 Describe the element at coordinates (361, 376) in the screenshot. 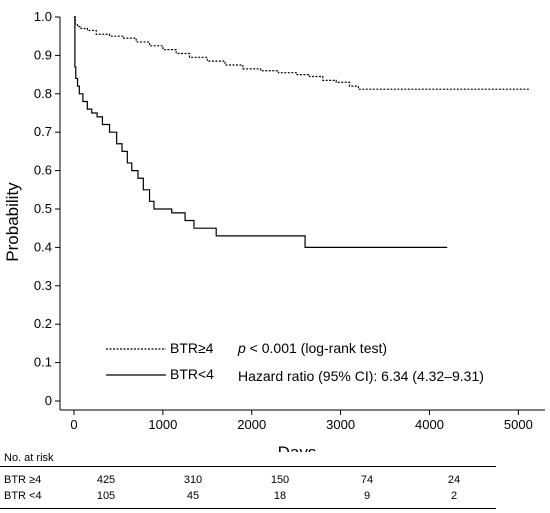

I see `hazard-ratio-annotation: Hazard ratio (95% CI): 6.34 (4.32–9.31)` at that location.